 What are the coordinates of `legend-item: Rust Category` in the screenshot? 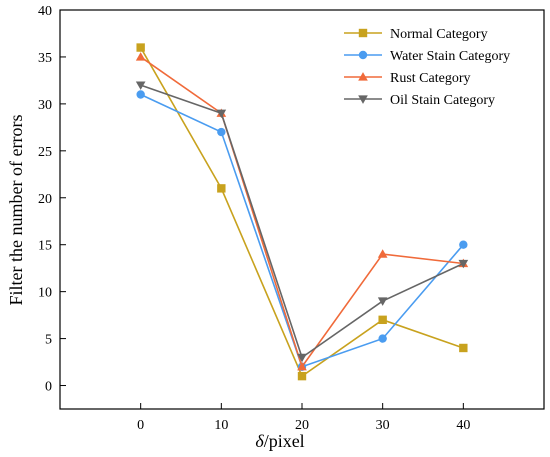 It's located at (407, 78).